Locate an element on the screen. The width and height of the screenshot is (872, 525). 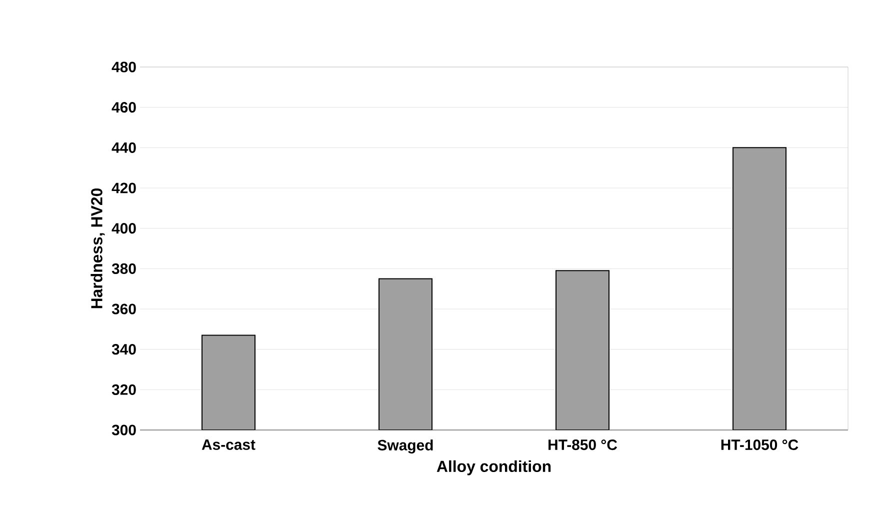
y-tick-label: 340 is located at coordinates (124, 349).